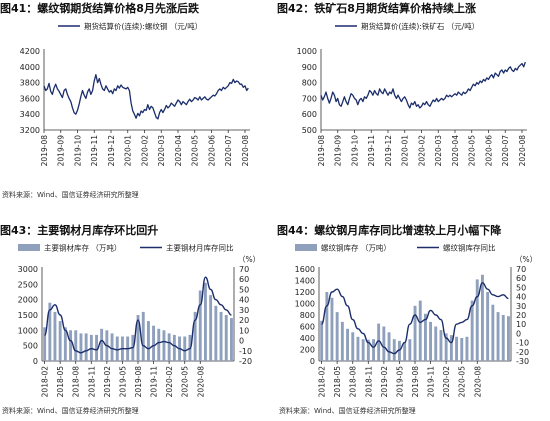  Describe the element at coordinates (309, 67) in the screenshot. I see `y-tick-label: 900` at that location.